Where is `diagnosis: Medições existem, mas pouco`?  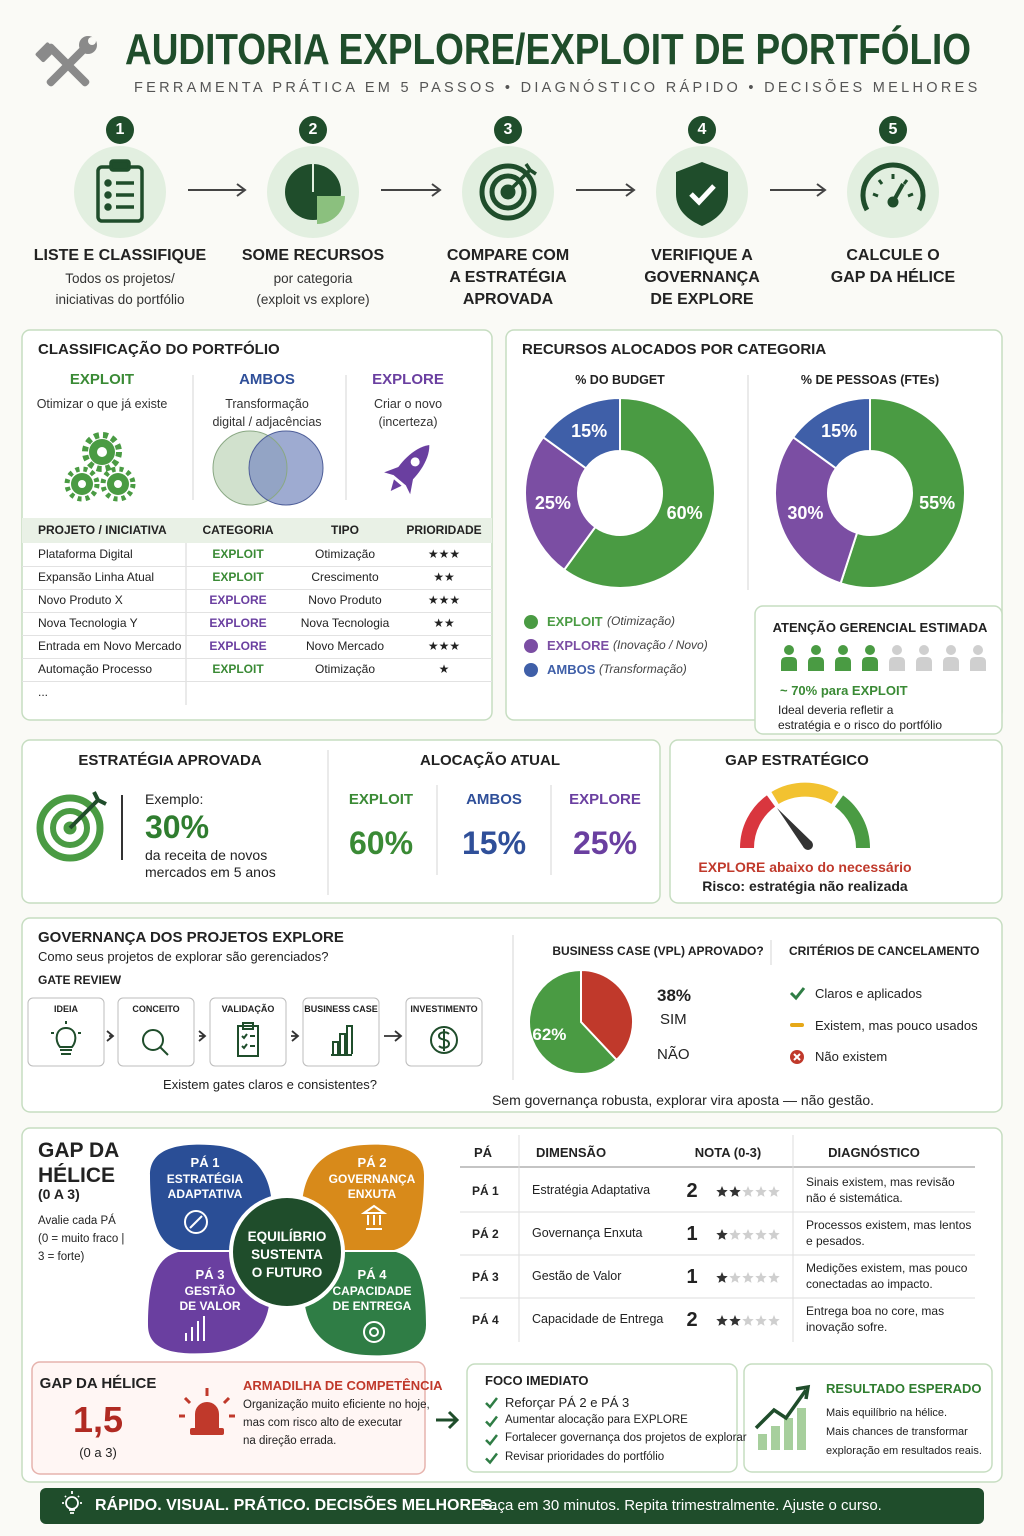
diagnosis: Medições existem, mas pouco is located at coordinates (887, 1268).